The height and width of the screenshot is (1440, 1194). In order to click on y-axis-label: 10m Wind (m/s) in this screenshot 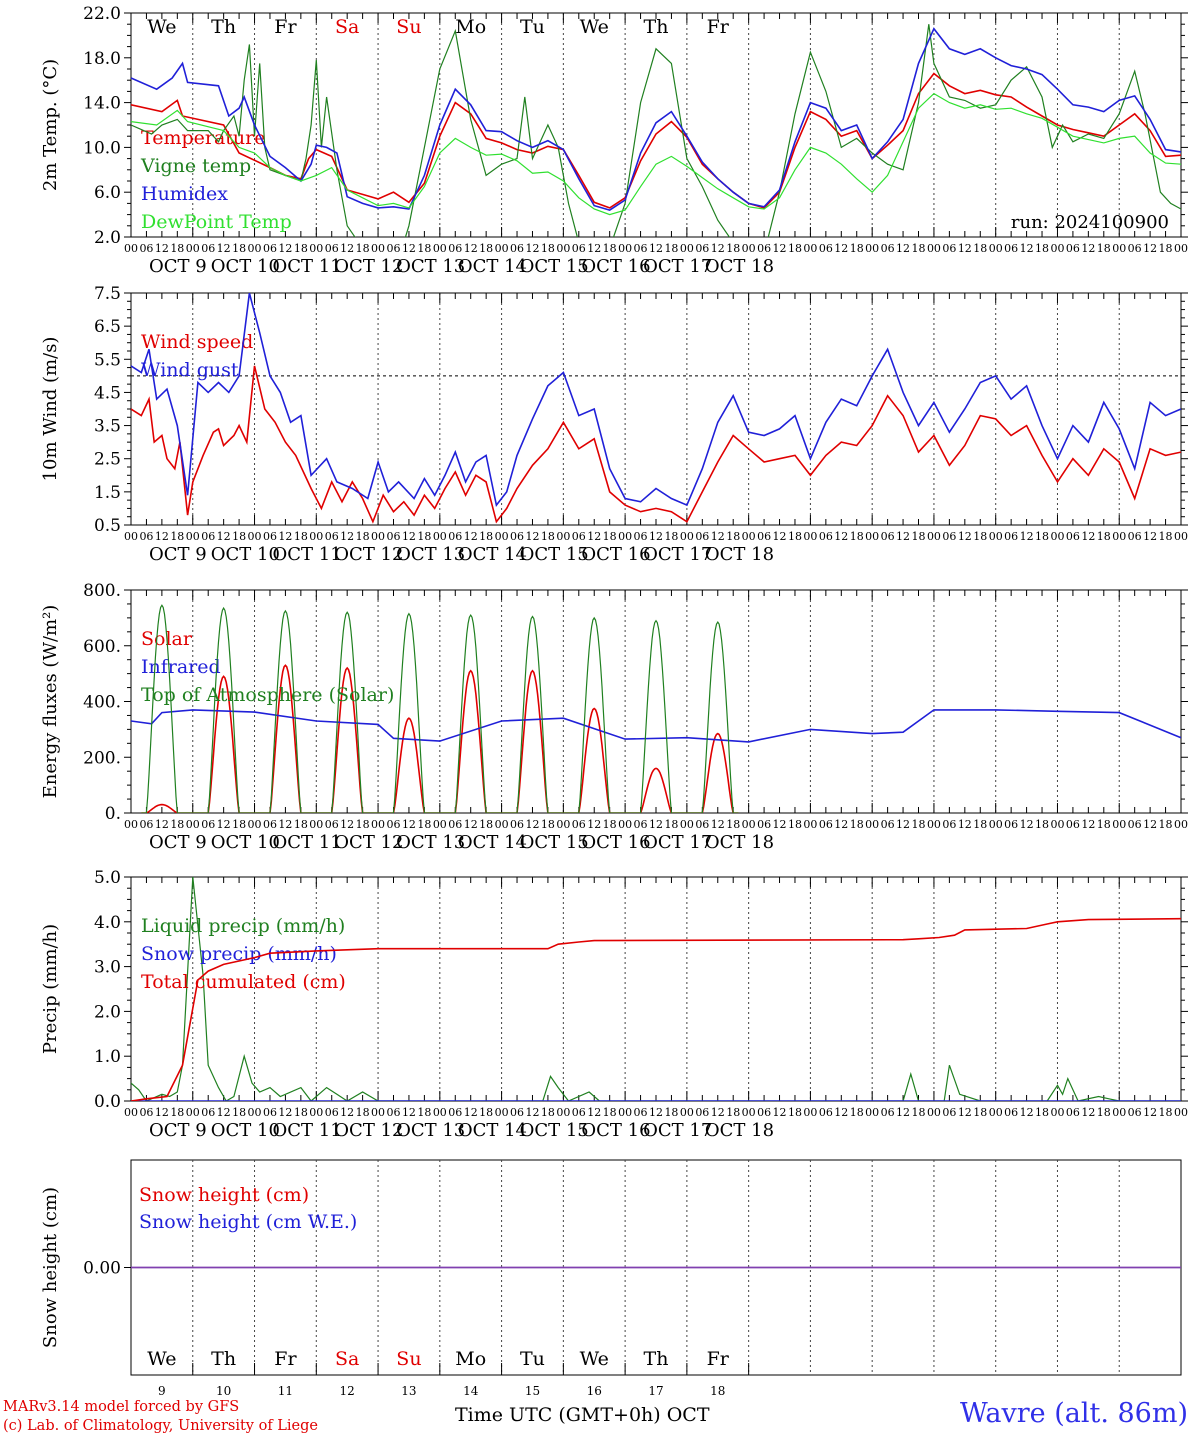, I will do `click(50, 409)`.